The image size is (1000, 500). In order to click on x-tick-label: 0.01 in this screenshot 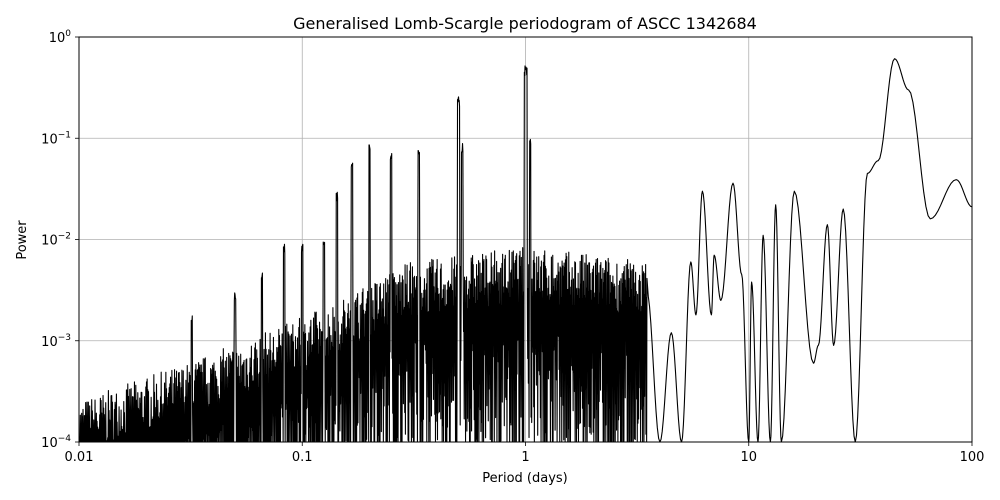, I will do `click(79, 457)`.